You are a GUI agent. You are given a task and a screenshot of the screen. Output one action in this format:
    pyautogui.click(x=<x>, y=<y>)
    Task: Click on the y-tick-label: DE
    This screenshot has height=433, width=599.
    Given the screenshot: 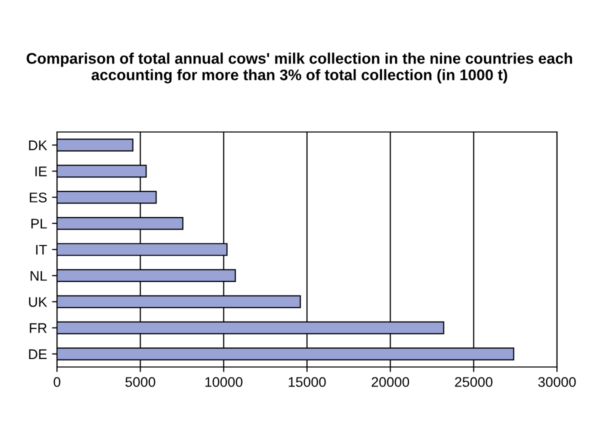 What is the action you would take?
    pyautogui.click(x=38, y=354)
    